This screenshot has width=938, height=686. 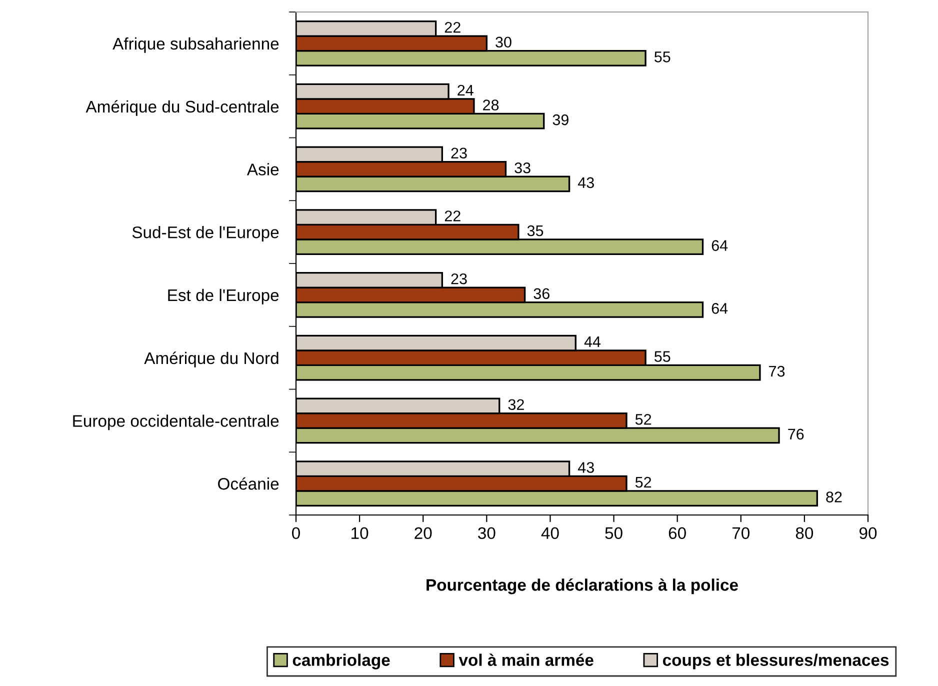 I want to click on x-tick-label: 60, so click(x=677, y=533).